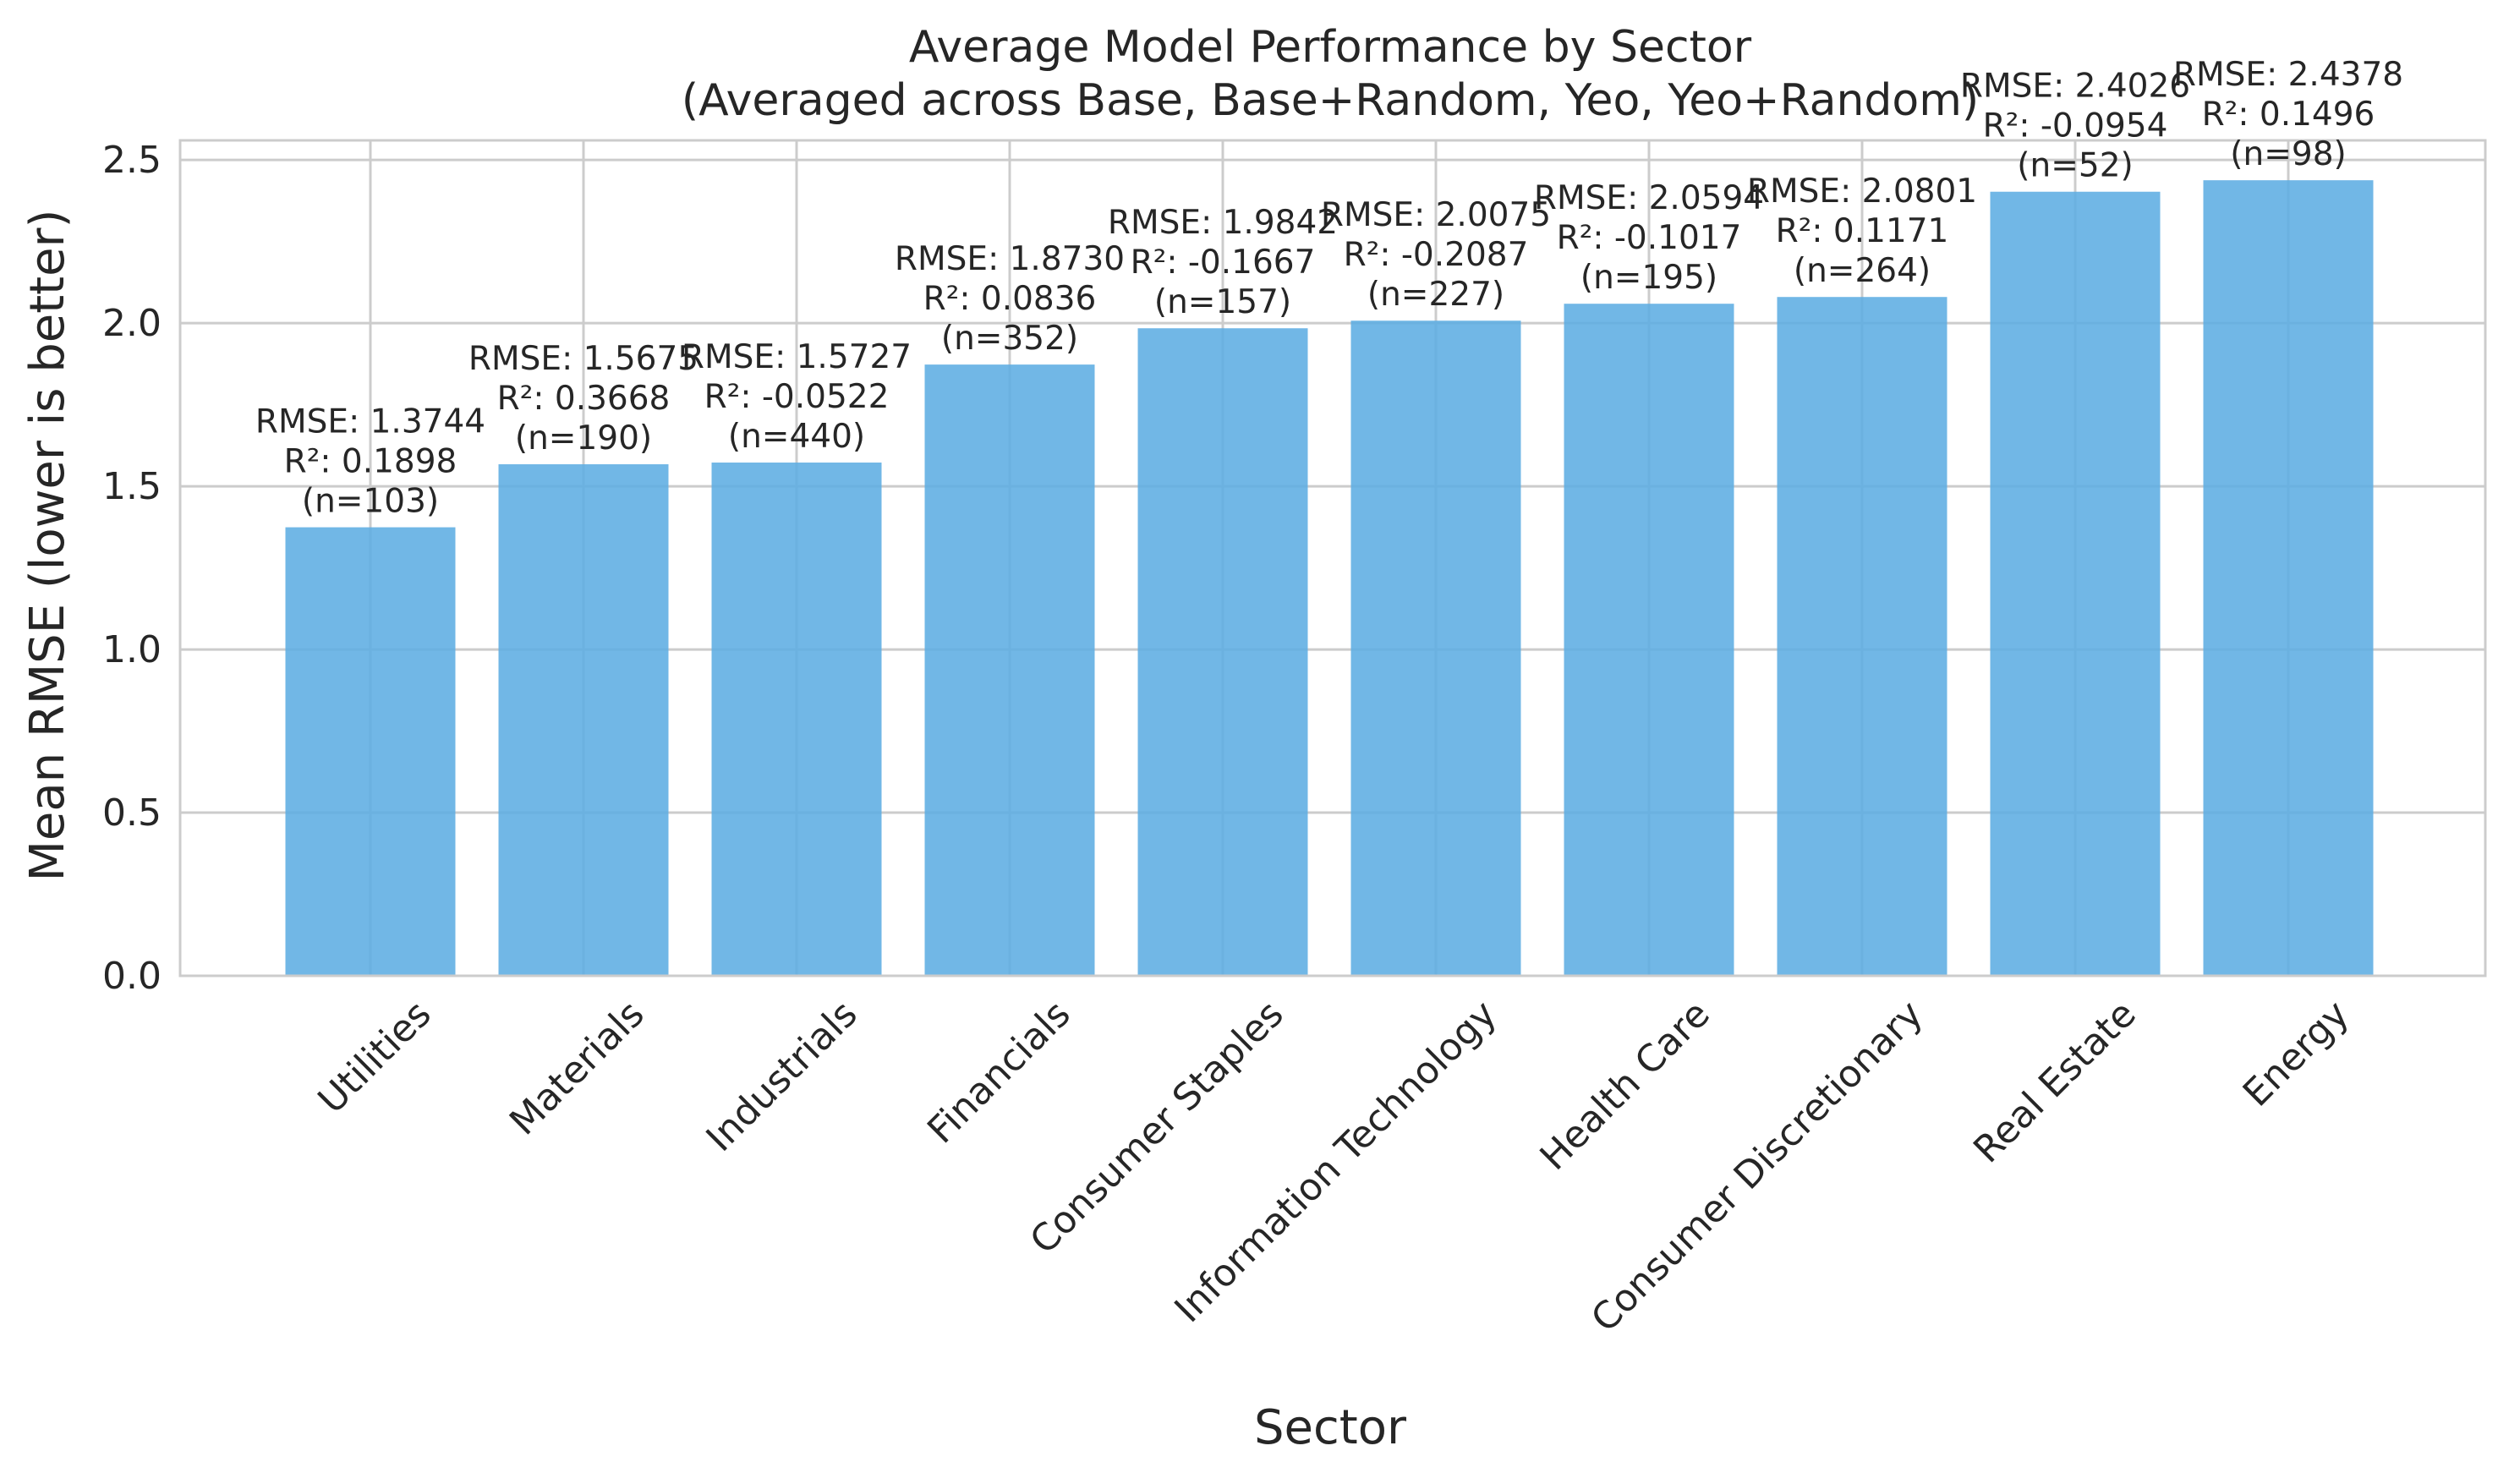  What do you see at coordinates (47, 546) in the screenshot?
I see `y-axis-label: Mean RMSE (lower is better)` at bounding box center [47, 546].